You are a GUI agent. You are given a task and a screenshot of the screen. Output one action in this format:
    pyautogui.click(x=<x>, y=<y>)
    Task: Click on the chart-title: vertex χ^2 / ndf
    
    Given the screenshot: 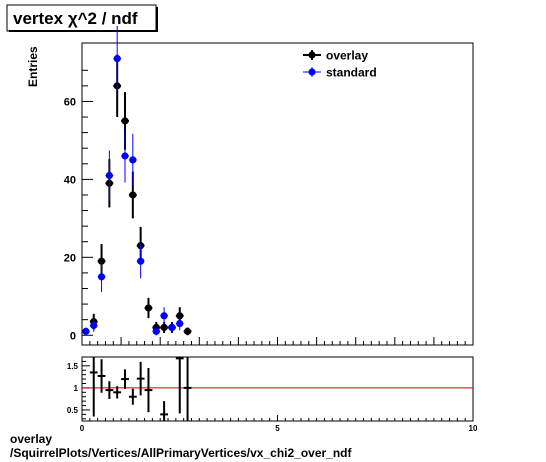 What is the action you would take?
    pyautogui.click(x=75, y=18)
    